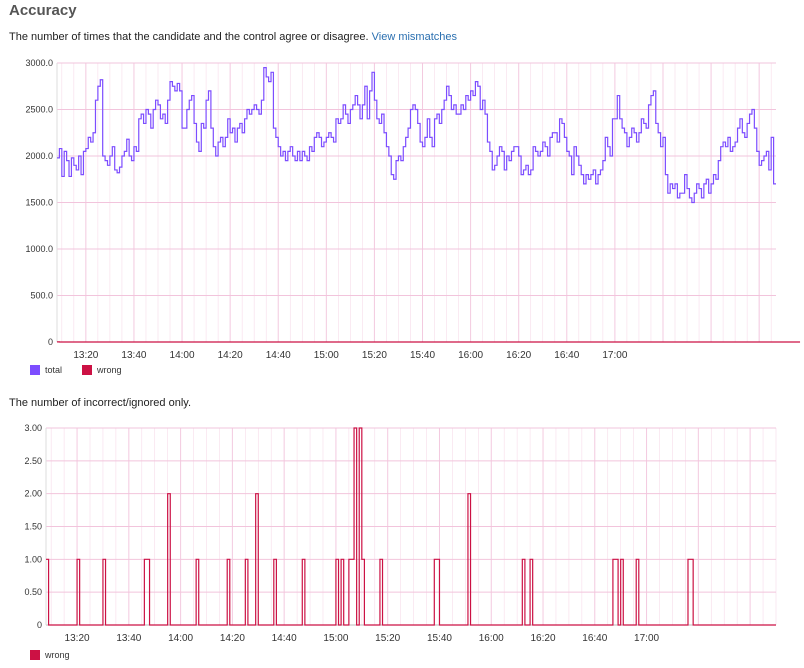 Image resolution: width=804 pixels, height=668 pixels. I want to click on chart1-y-tick-label: 1500.0, so click(39, 203).